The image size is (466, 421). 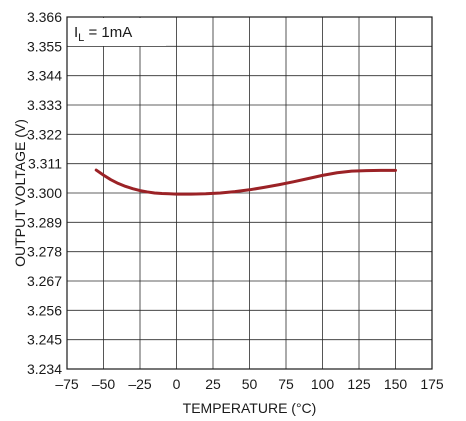 I want to click on y-tick-label: 3.234, so click(x=44, y=369).